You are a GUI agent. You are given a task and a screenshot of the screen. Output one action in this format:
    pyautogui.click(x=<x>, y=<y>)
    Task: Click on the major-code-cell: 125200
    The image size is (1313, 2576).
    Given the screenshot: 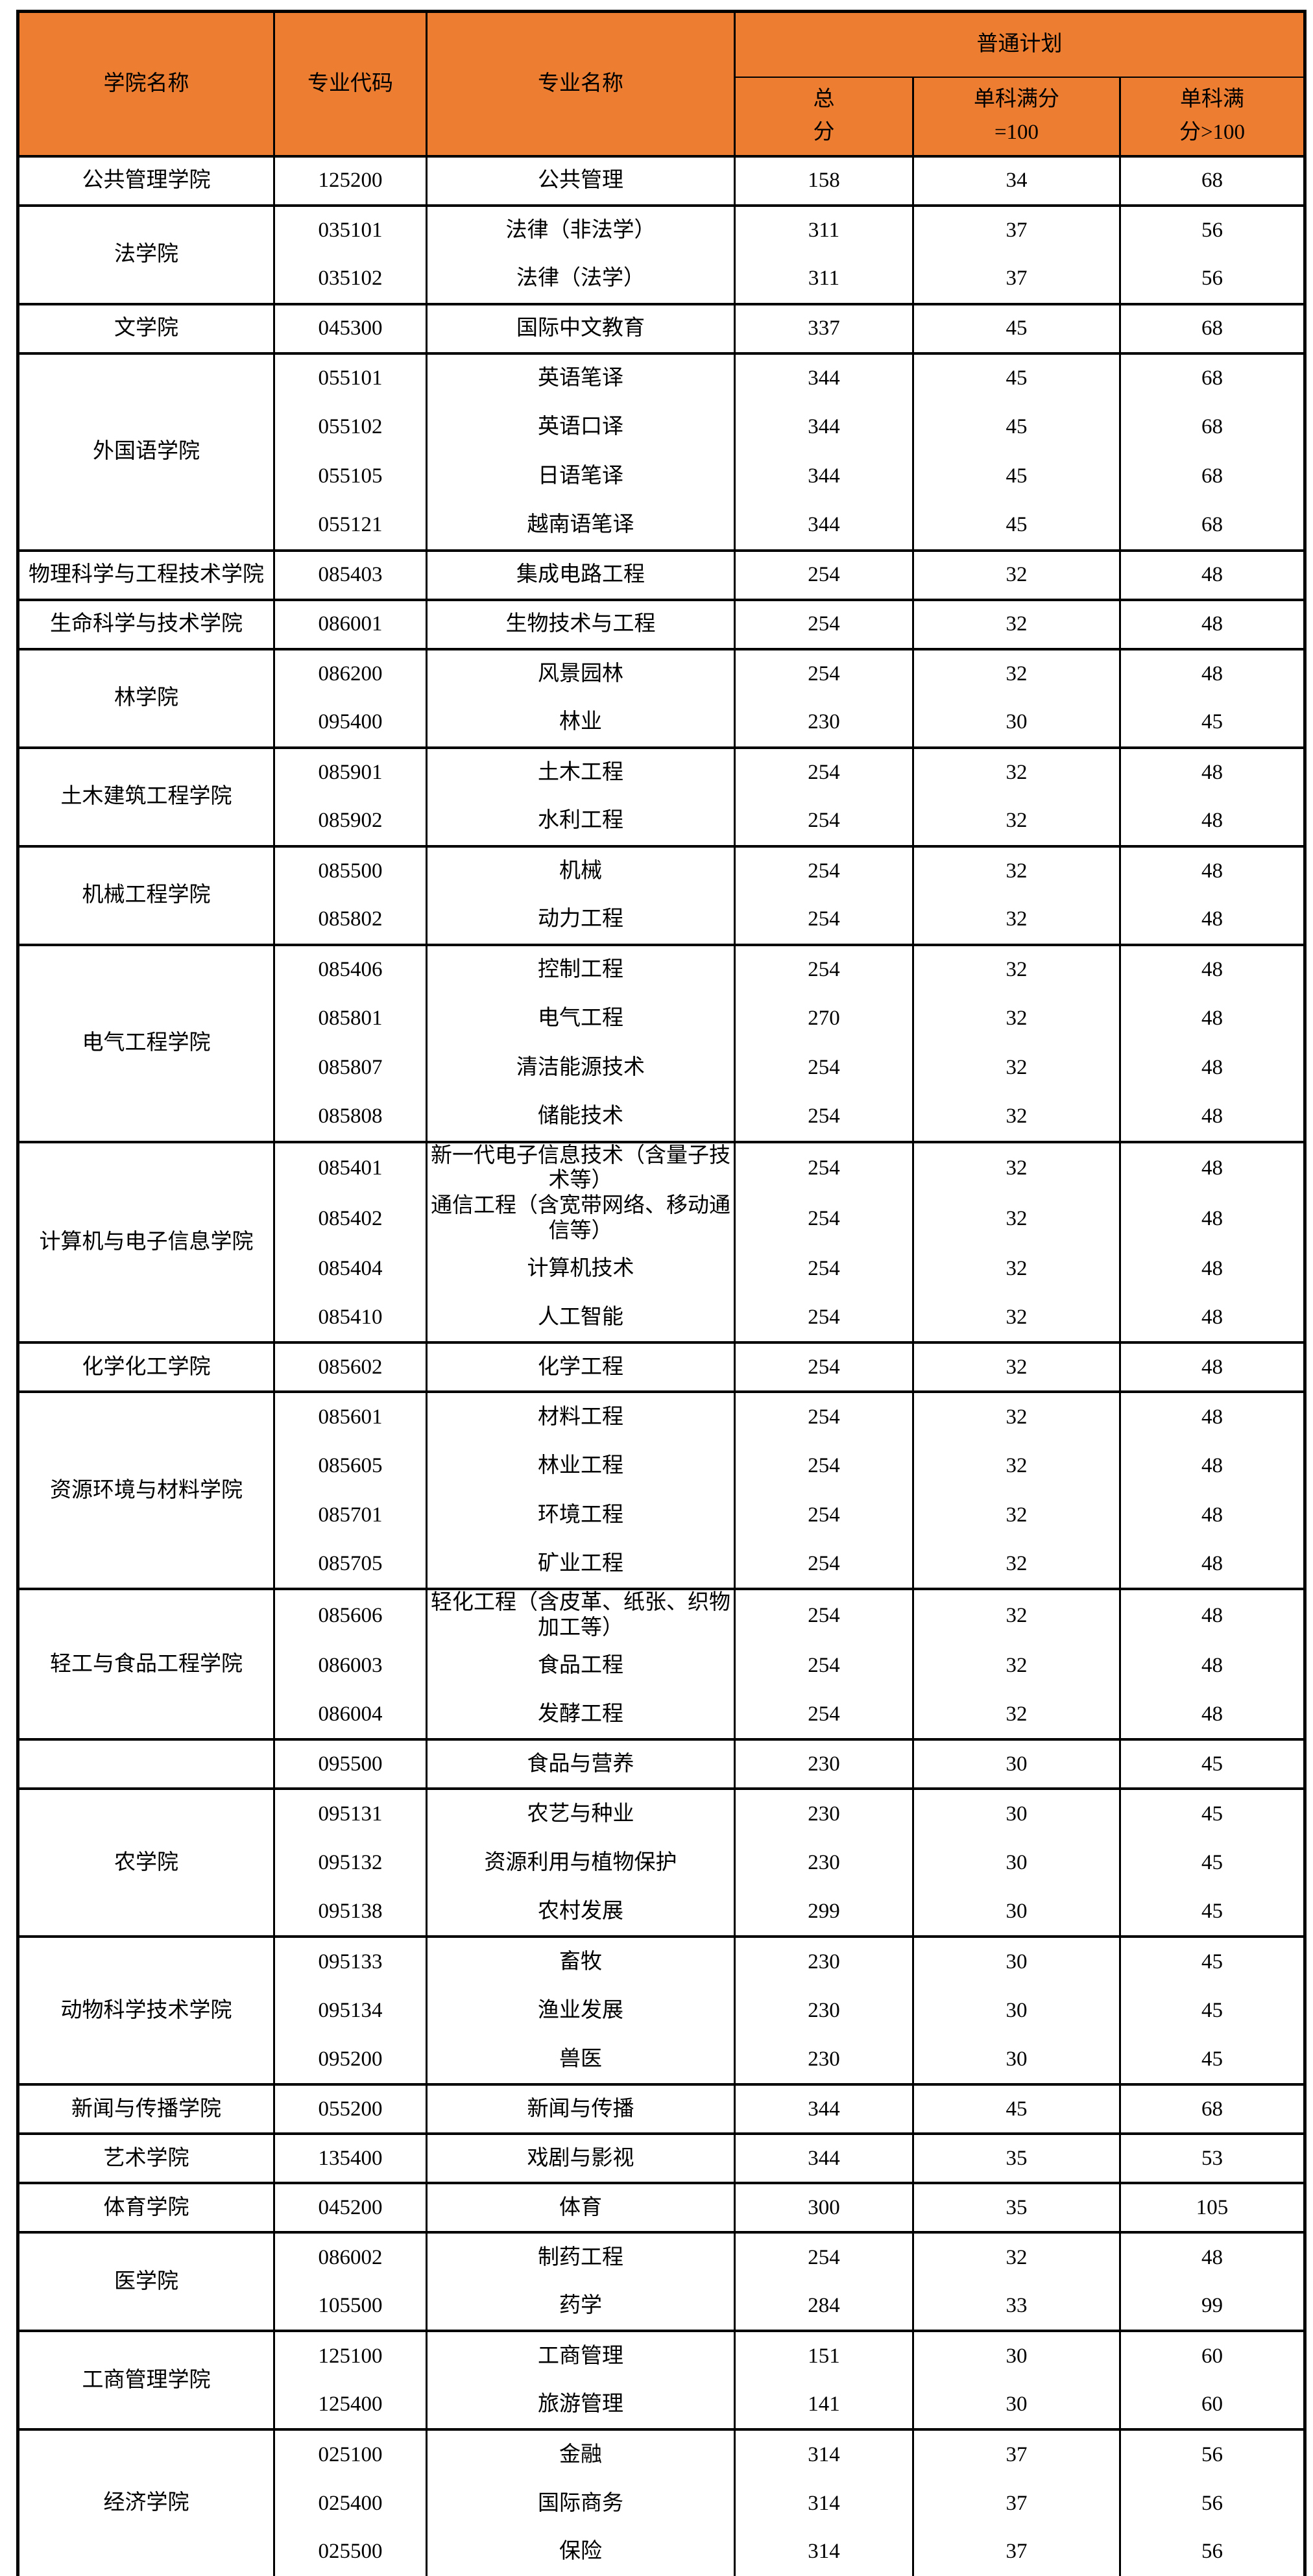 What is the action you would take?
    pyautogui.click(x=350, y=180)
    